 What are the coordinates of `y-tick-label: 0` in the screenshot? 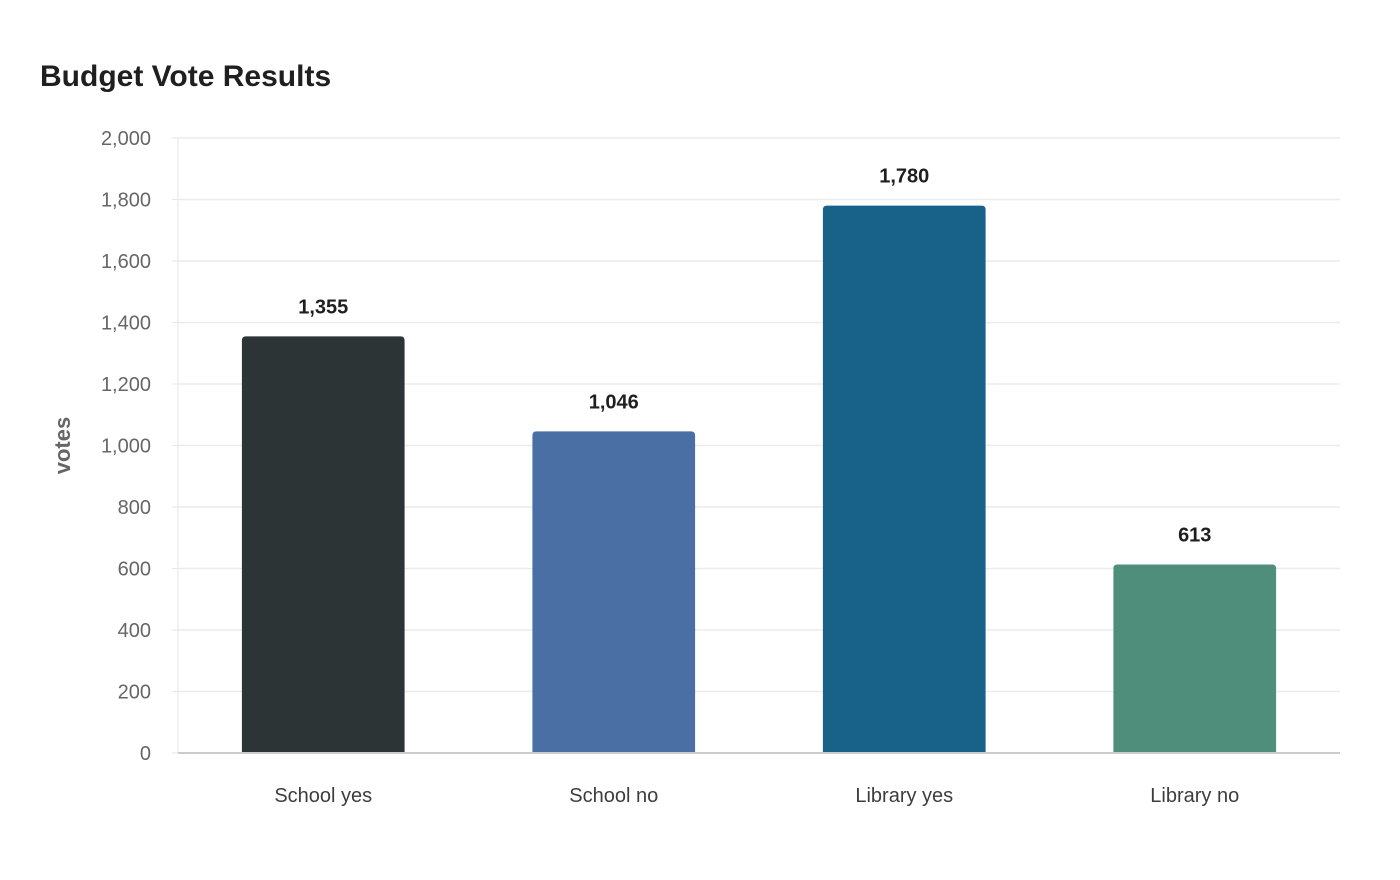 It's located at (145, 754).